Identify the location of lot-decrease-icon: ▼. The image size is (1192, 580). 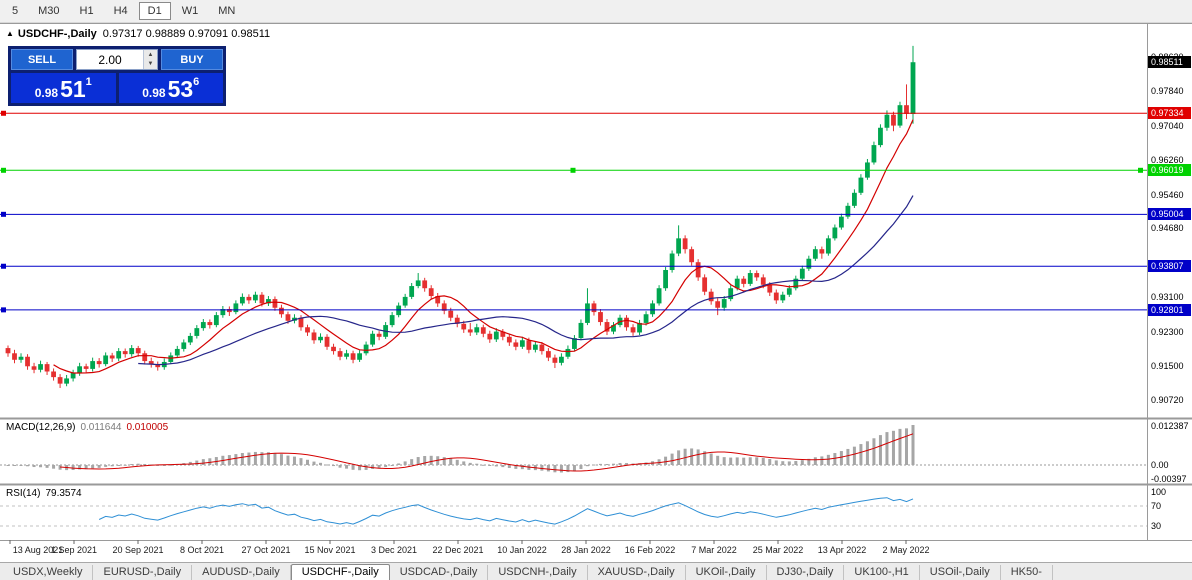
(150, 64).